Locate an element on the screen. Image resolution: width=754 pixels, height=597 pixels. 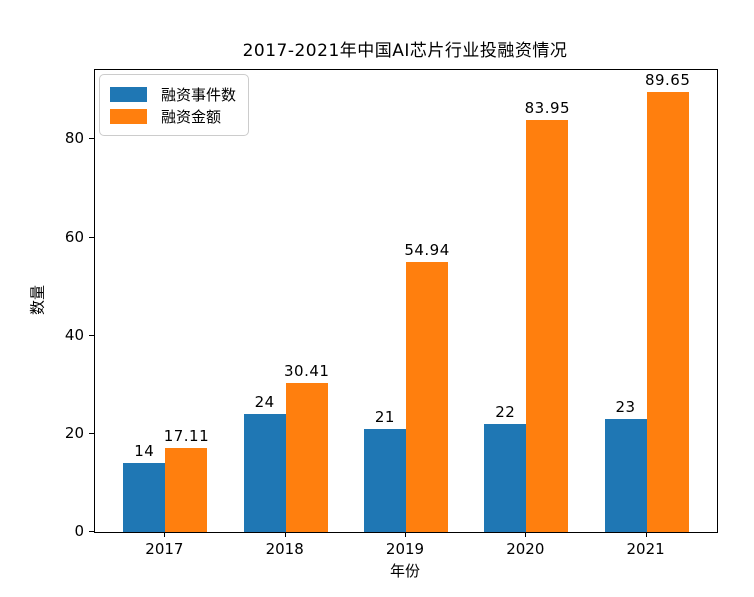
legend-item-融资金额: 融资金额 is located at coordinates (173, 116).